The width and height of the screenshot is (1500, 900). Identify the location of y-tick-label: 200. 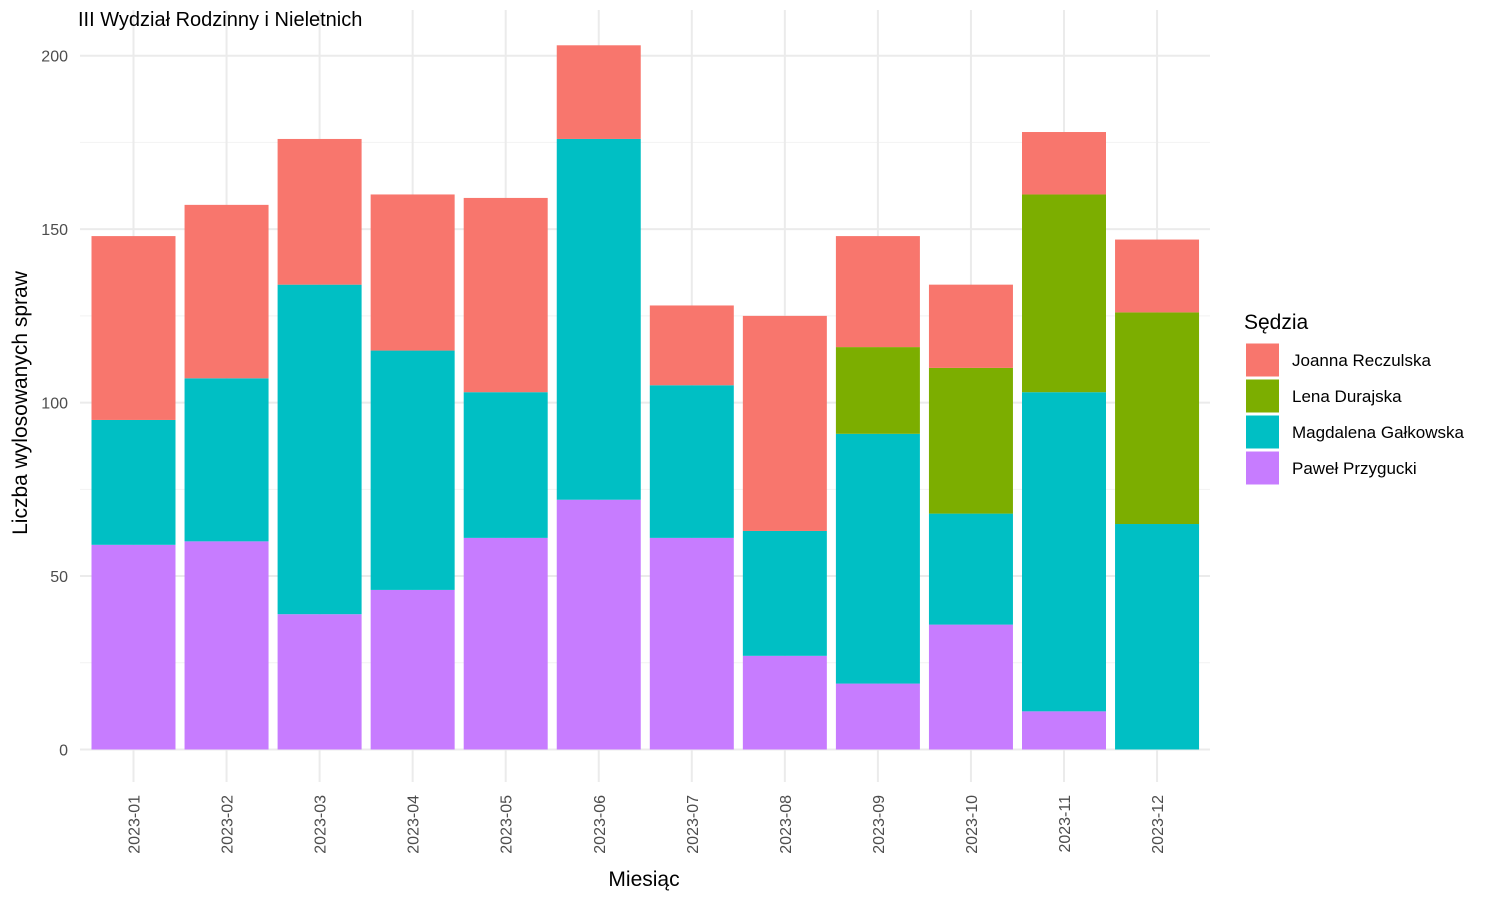
(54, 57).